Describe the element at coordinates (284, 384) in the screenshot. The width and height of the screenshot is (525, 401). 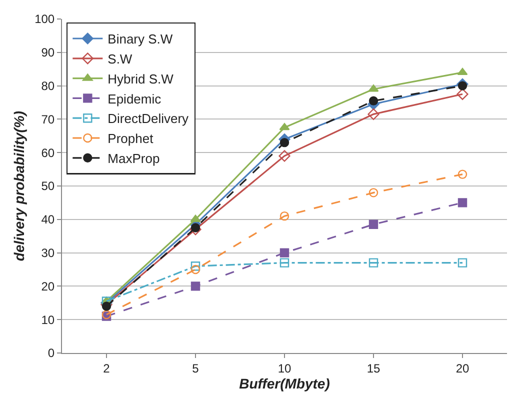
I see `x-axis-title: Buffer(Mbyte)` at that location.